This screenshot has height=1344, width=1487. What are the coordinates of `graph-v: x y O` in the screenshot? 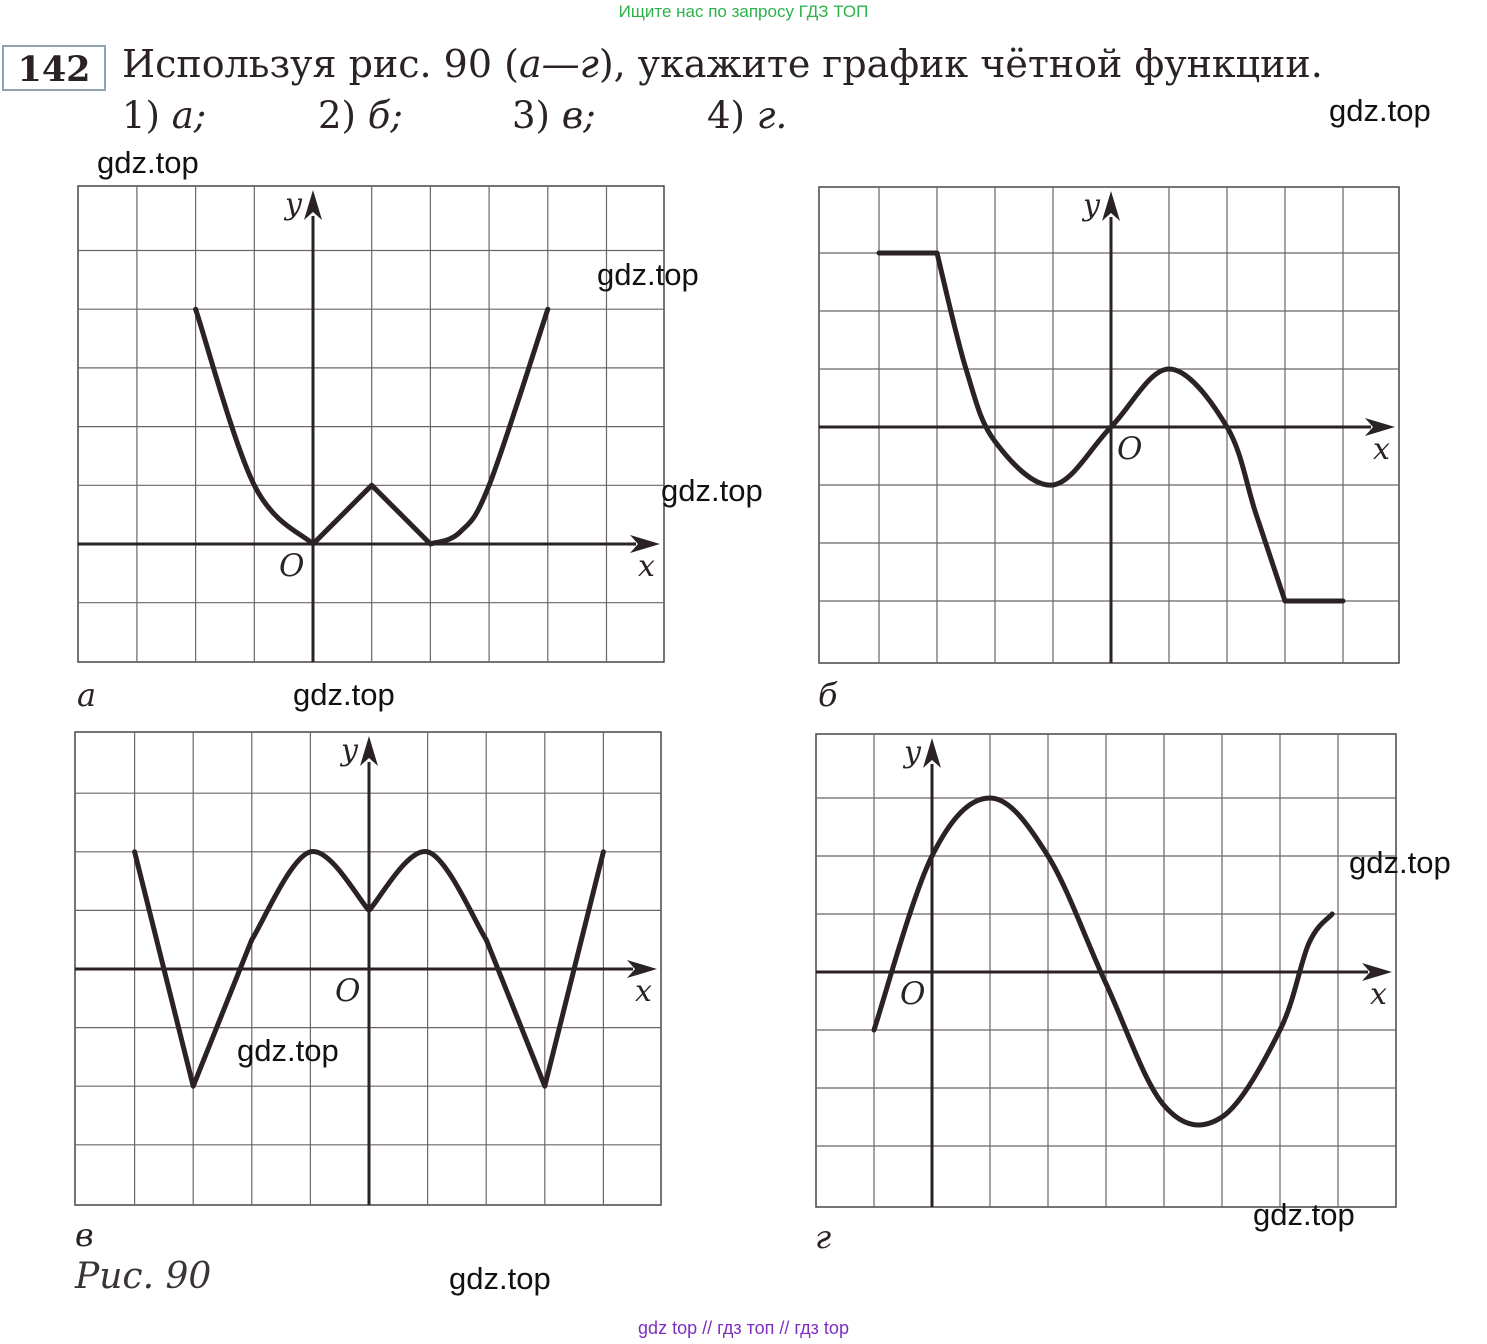 It's located at (368, 968).